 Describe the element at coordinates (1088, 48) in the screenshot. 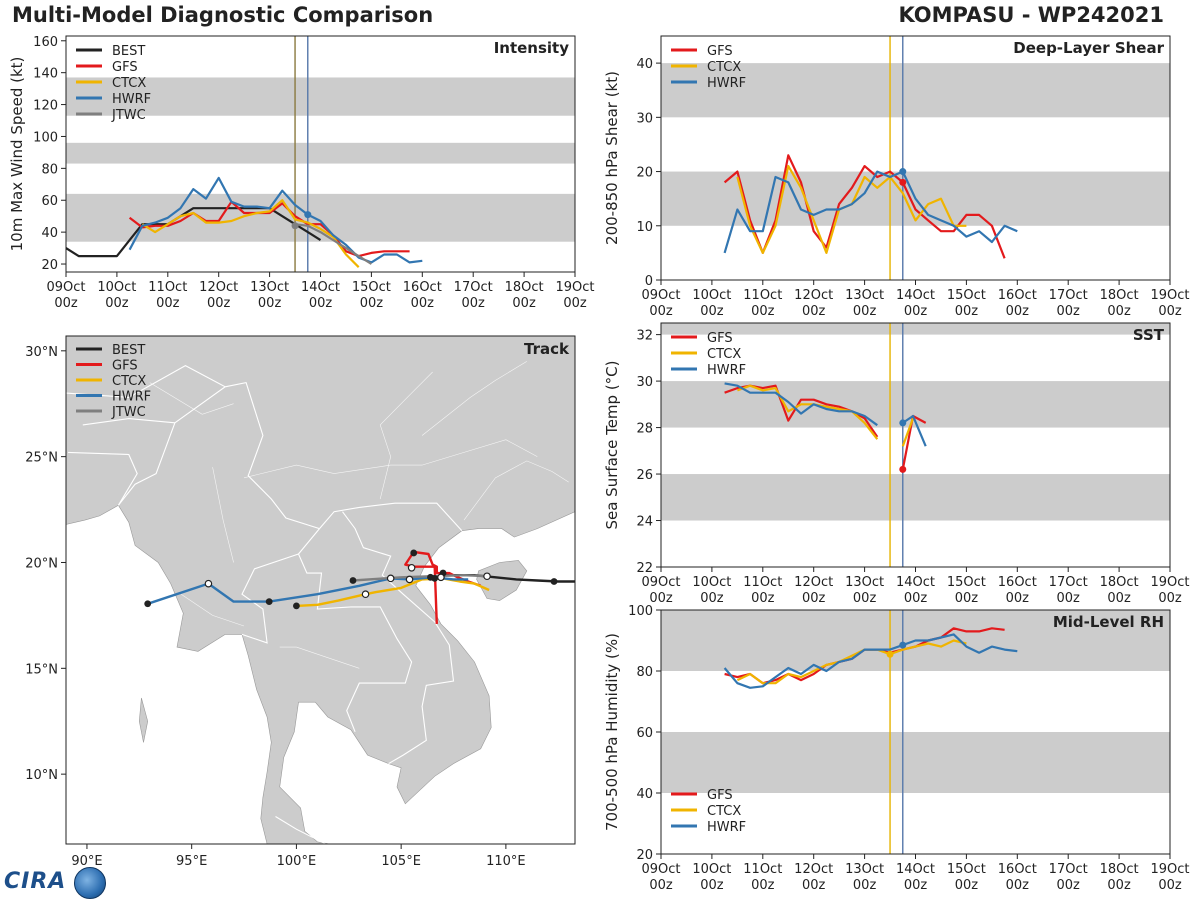

I see `shear-title: Deep-Layer Shear` at that location.